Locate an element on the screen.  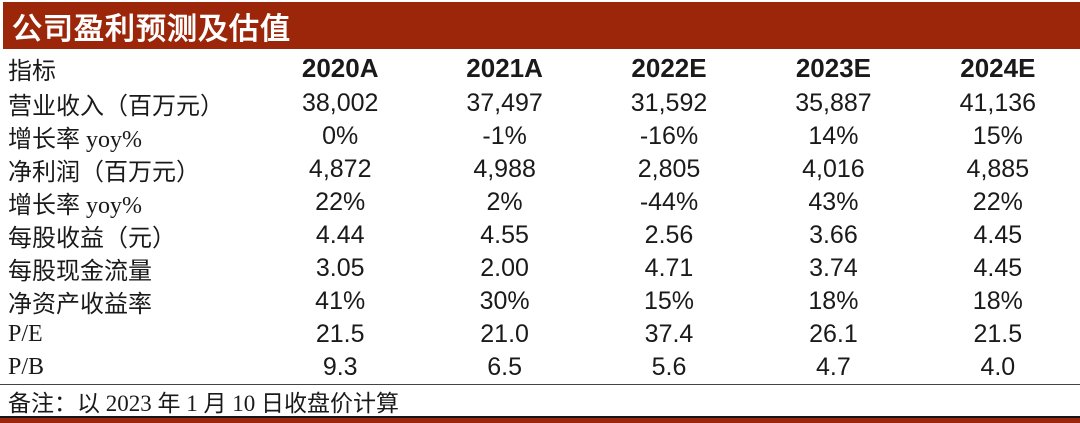
table-header-row: 指标 2020A 2021A 2022E 2023E 2024E is located at coordinates (540, 68).